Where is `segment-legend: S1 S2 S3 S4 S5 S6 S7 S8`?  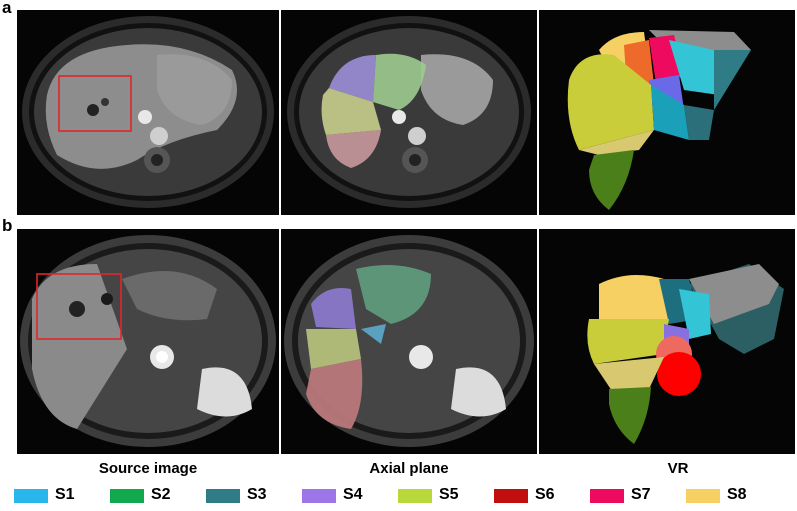 segment-legend: S1 S2 S3 S4 S5 S6 S7 S8 is located at coordinates (404, 496).